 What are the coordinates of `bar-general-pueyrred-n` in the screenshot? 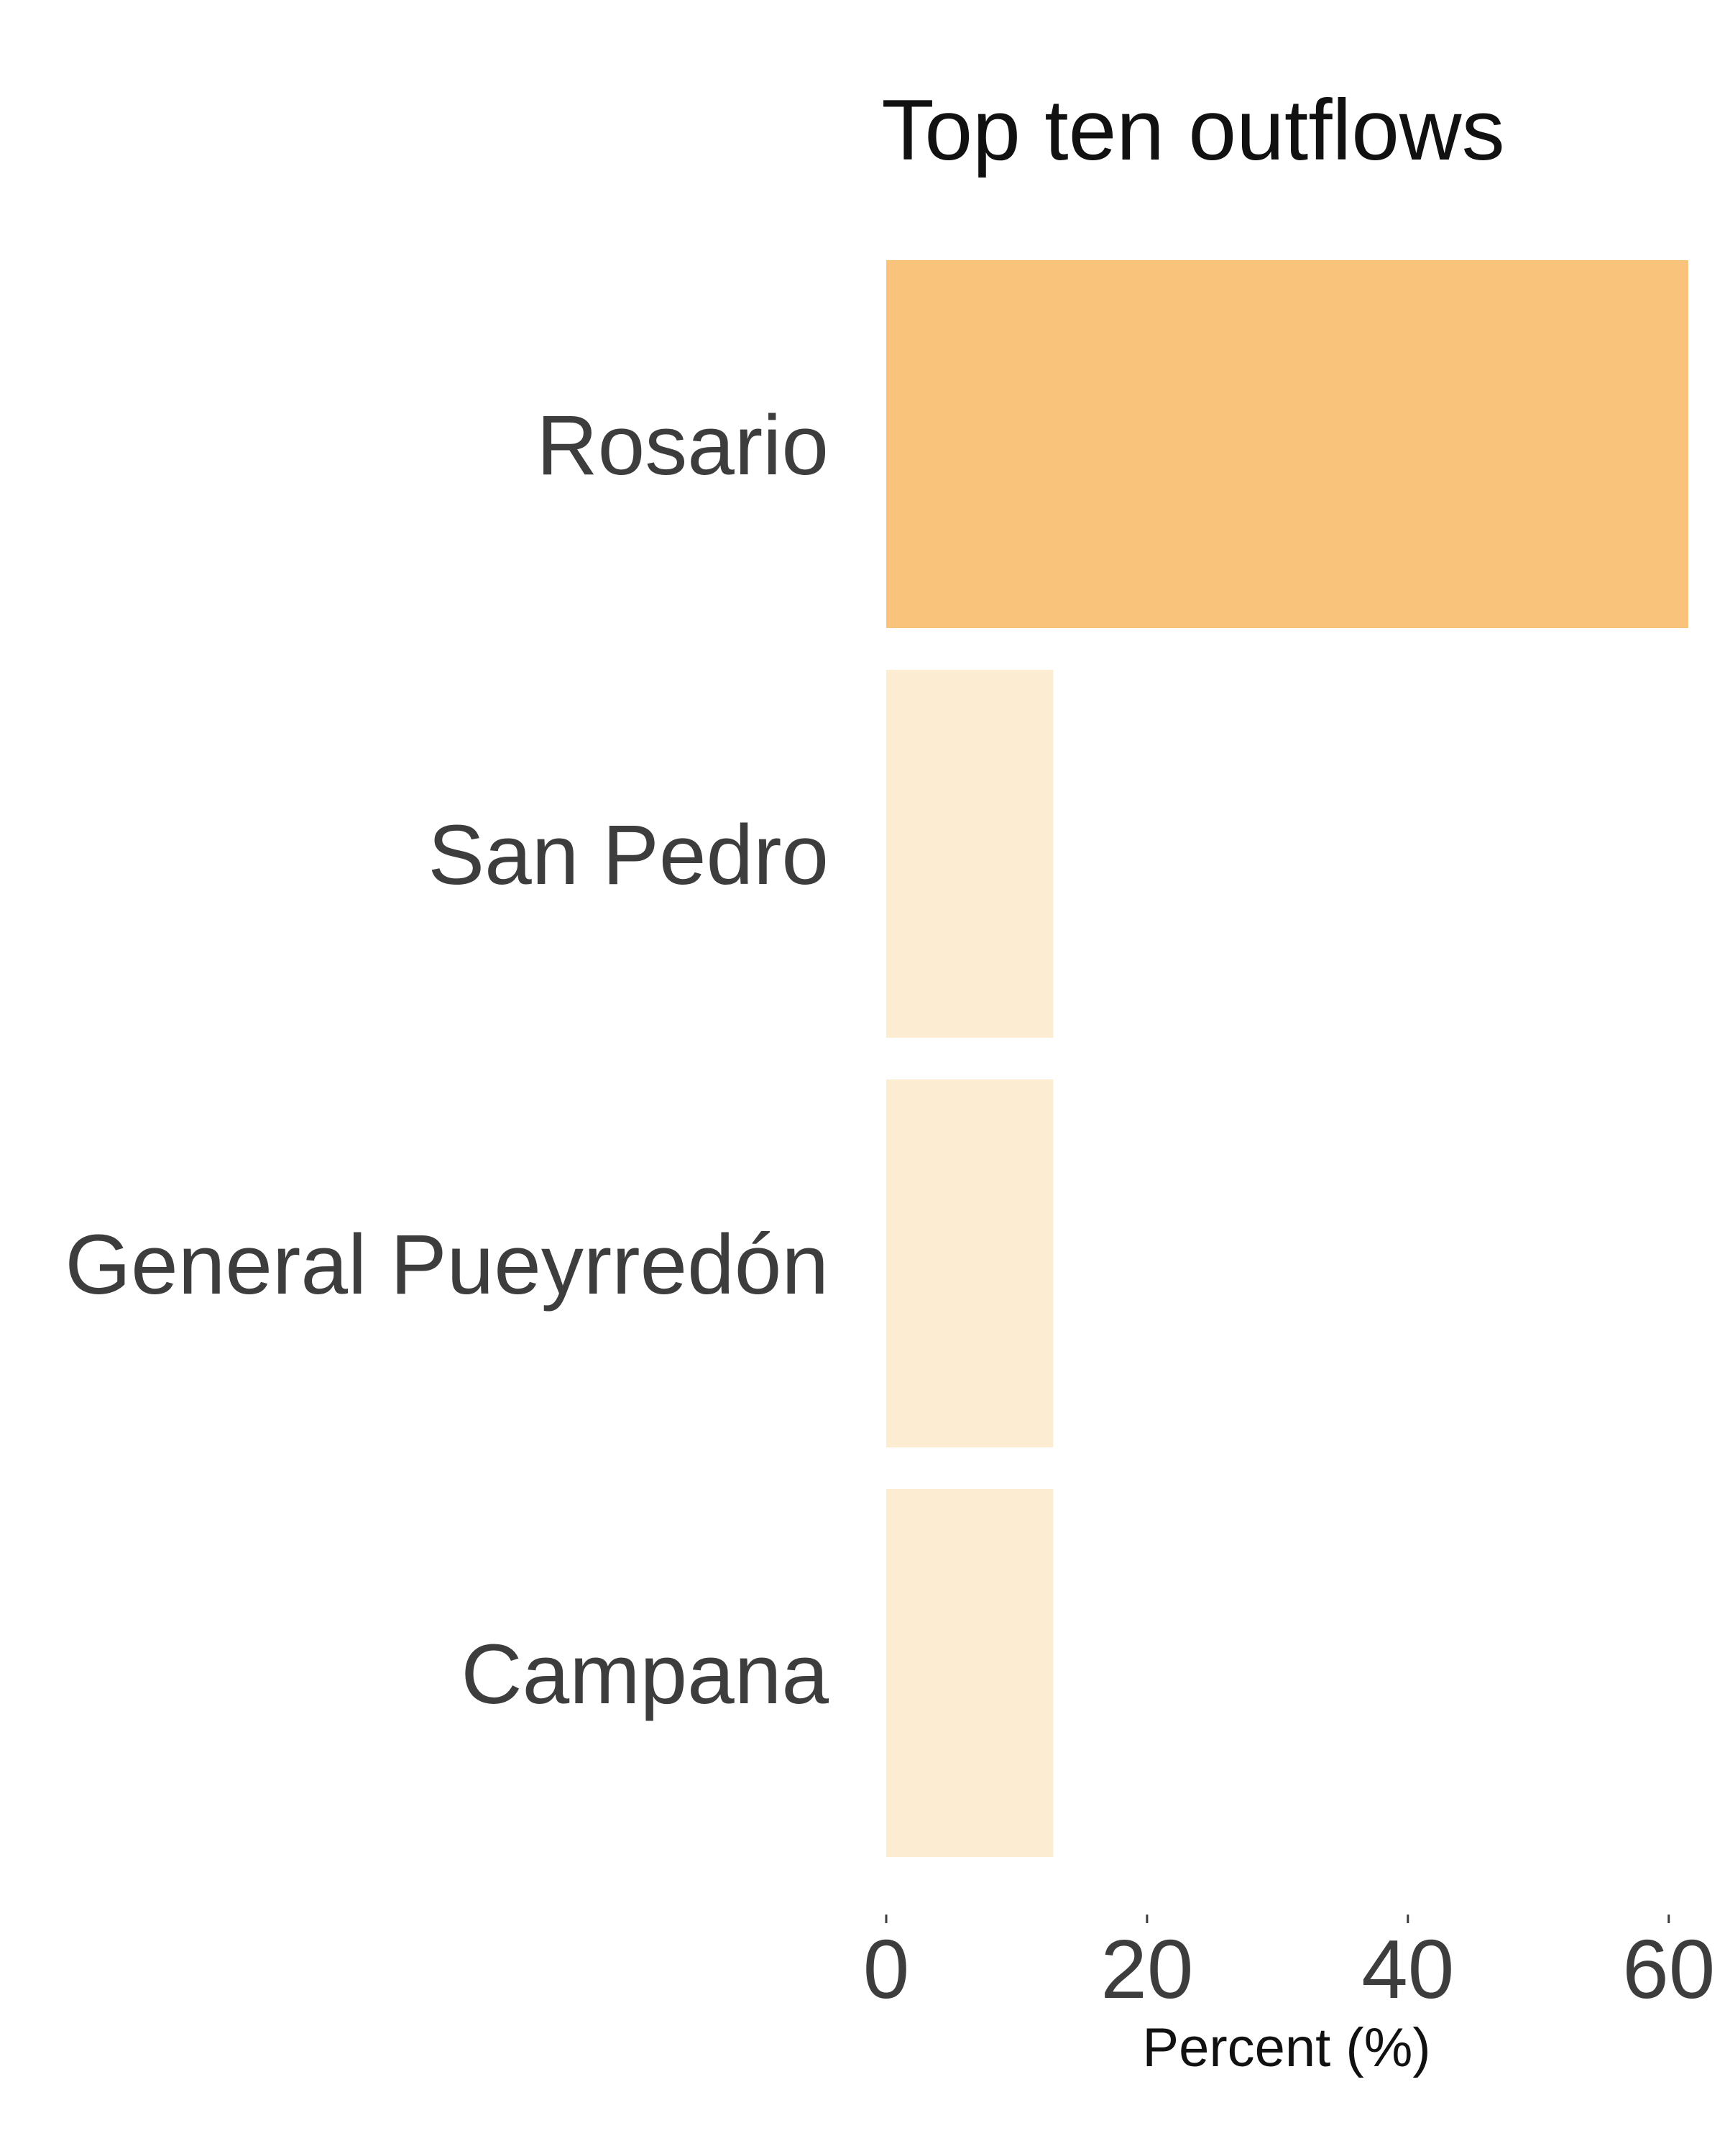 It's located at (970, 1263).